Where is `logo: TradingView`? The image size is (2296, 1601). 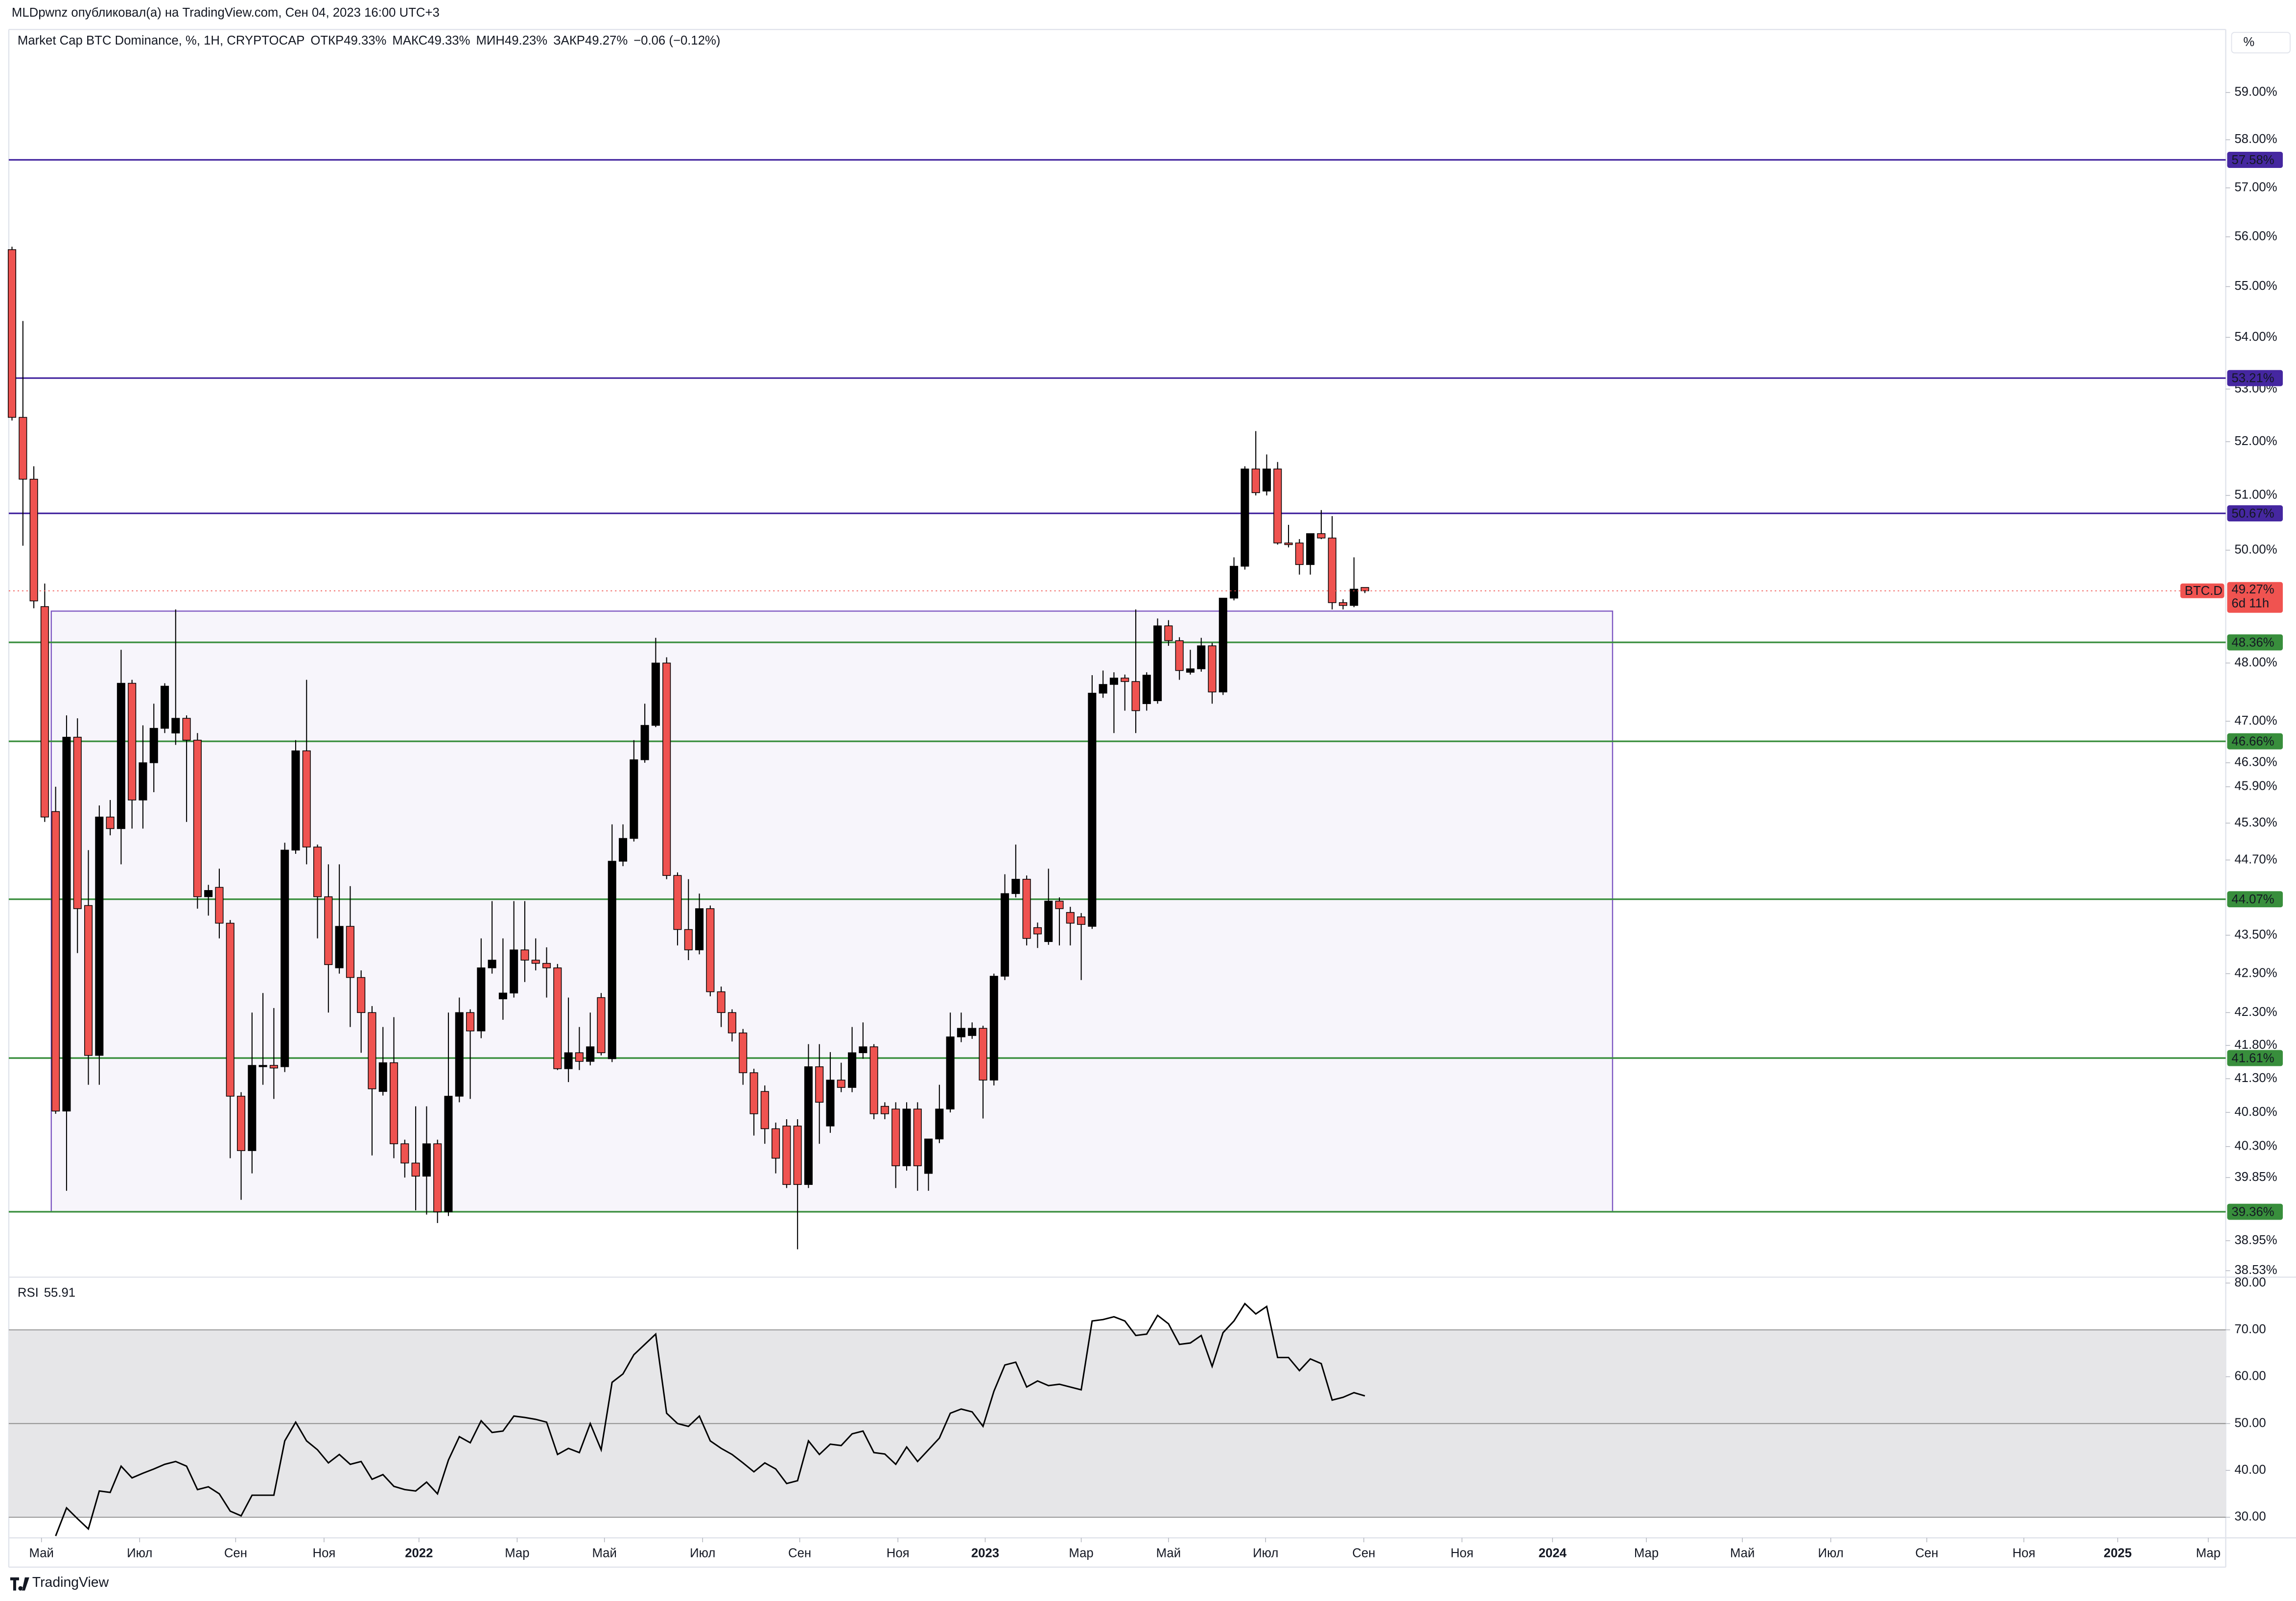 logo: TradingView is located at coordinates (59, 1583).